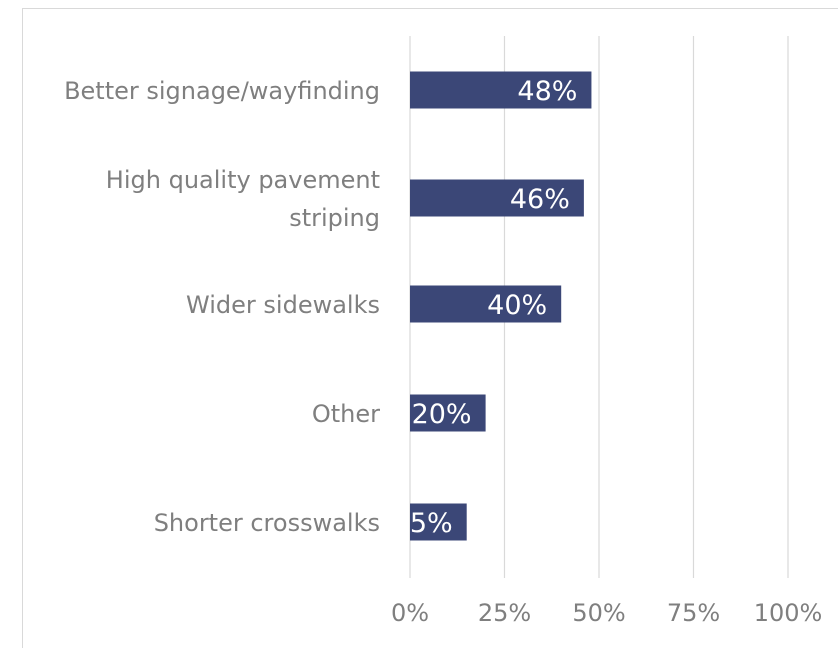 The height and width of the screenshot is (648, 838). I want to click on category-label-4-0: Shorter crosswalks, so click(267, 523).